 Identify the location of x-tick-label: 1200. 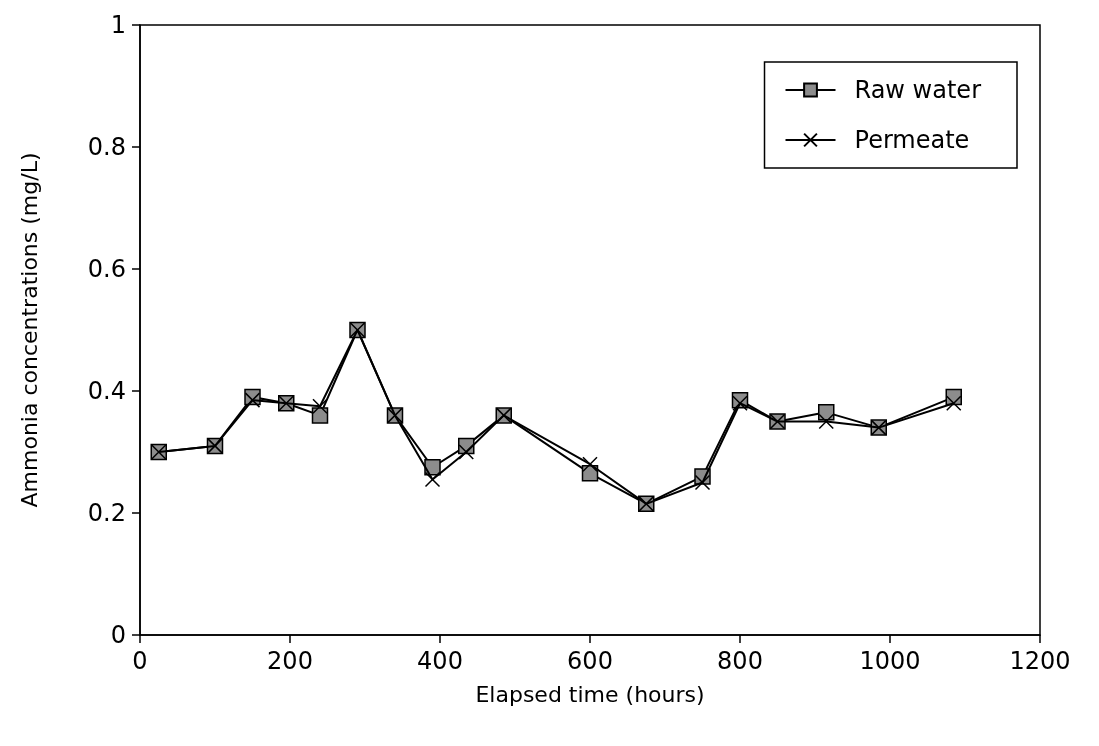
(1040, 661).